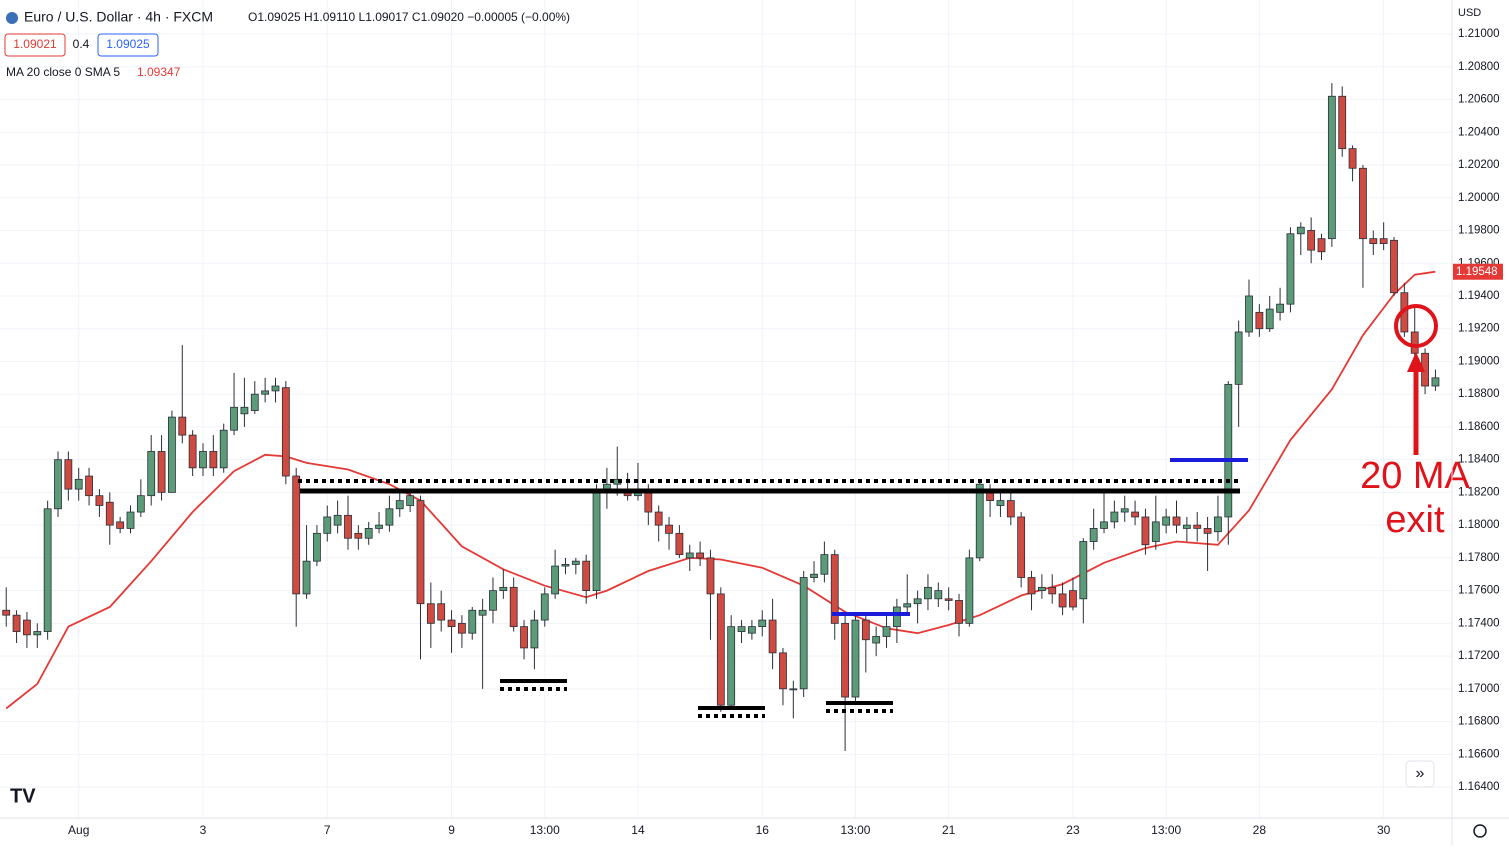 This screenshot has width=1509, height=850. I want to click on scroll-button, so click(1420, 774).